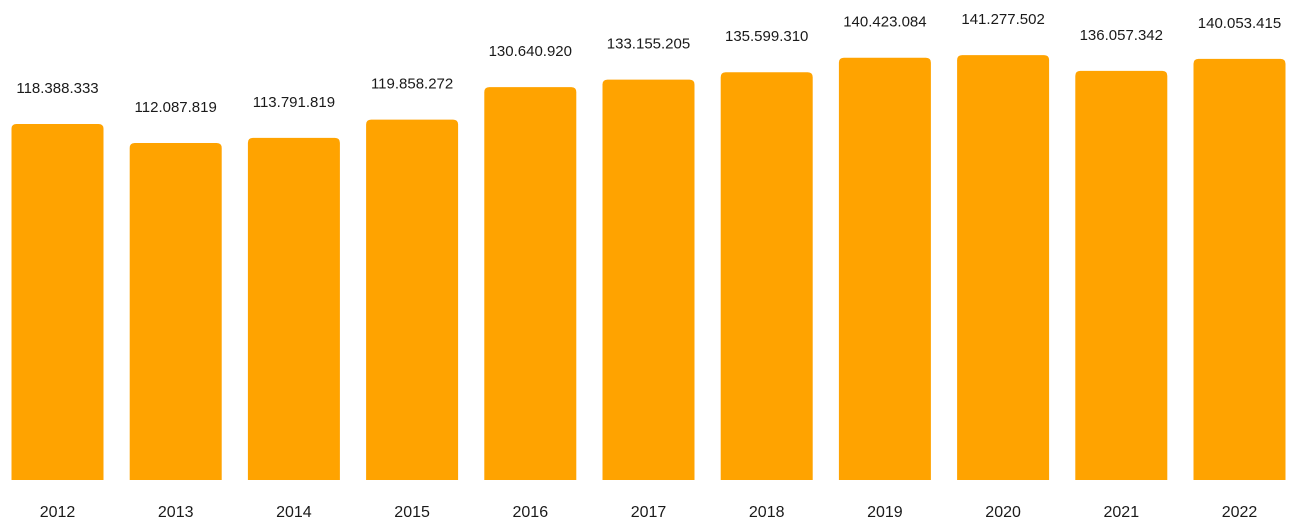  I want to click on x-tick-label-2012: 2012, so click(58, 512).